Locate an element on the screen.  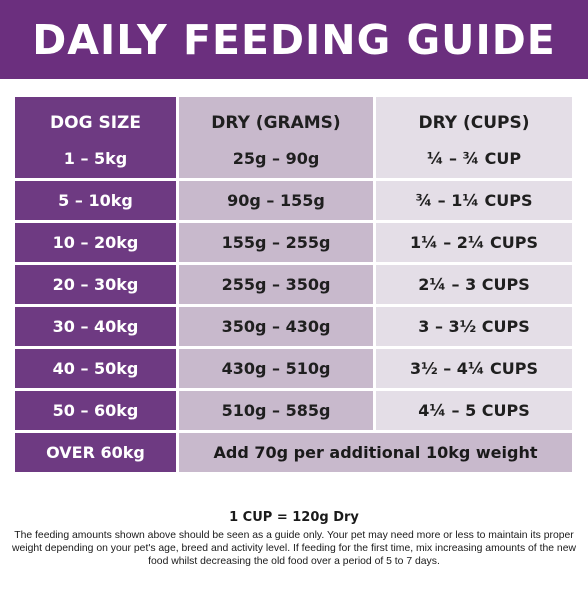
row-size: 1 – 5kg is located at coordinates (95, 158).